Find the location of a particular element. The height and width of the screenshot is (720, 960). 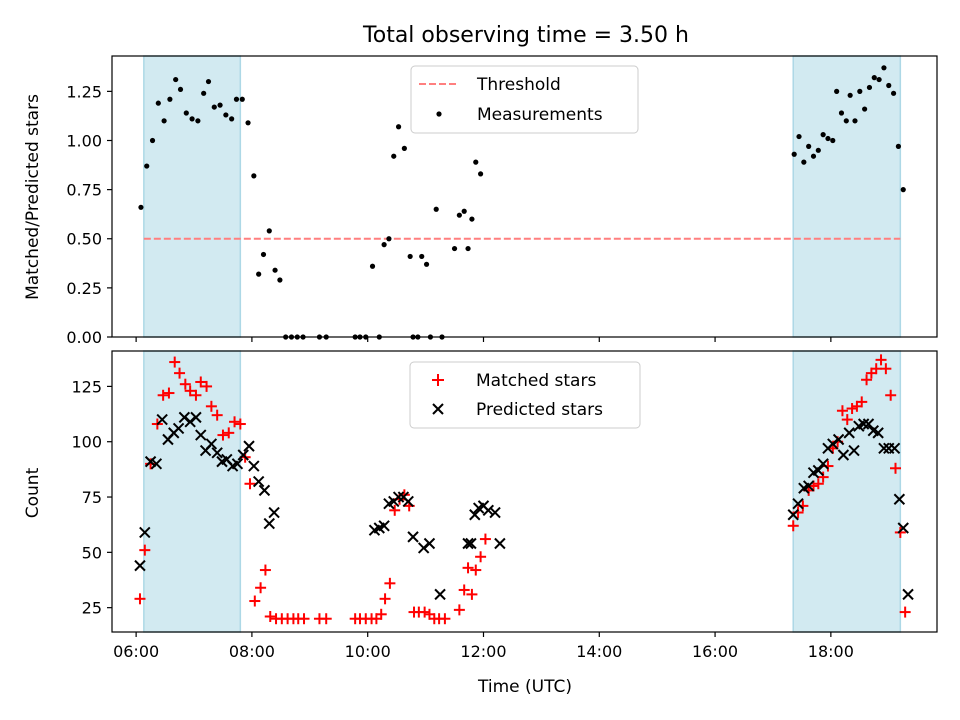

top-y-tick-label-1: 0.25 is located at coordinates (84, 288).